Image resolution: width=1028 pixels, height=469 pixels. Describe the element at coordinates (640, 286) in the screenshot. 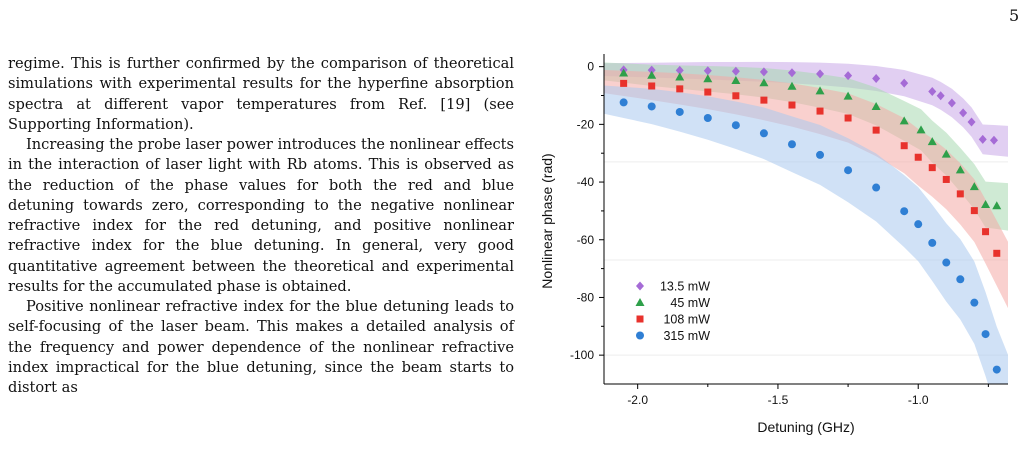

I see `legend-marker-diamond` at that location.